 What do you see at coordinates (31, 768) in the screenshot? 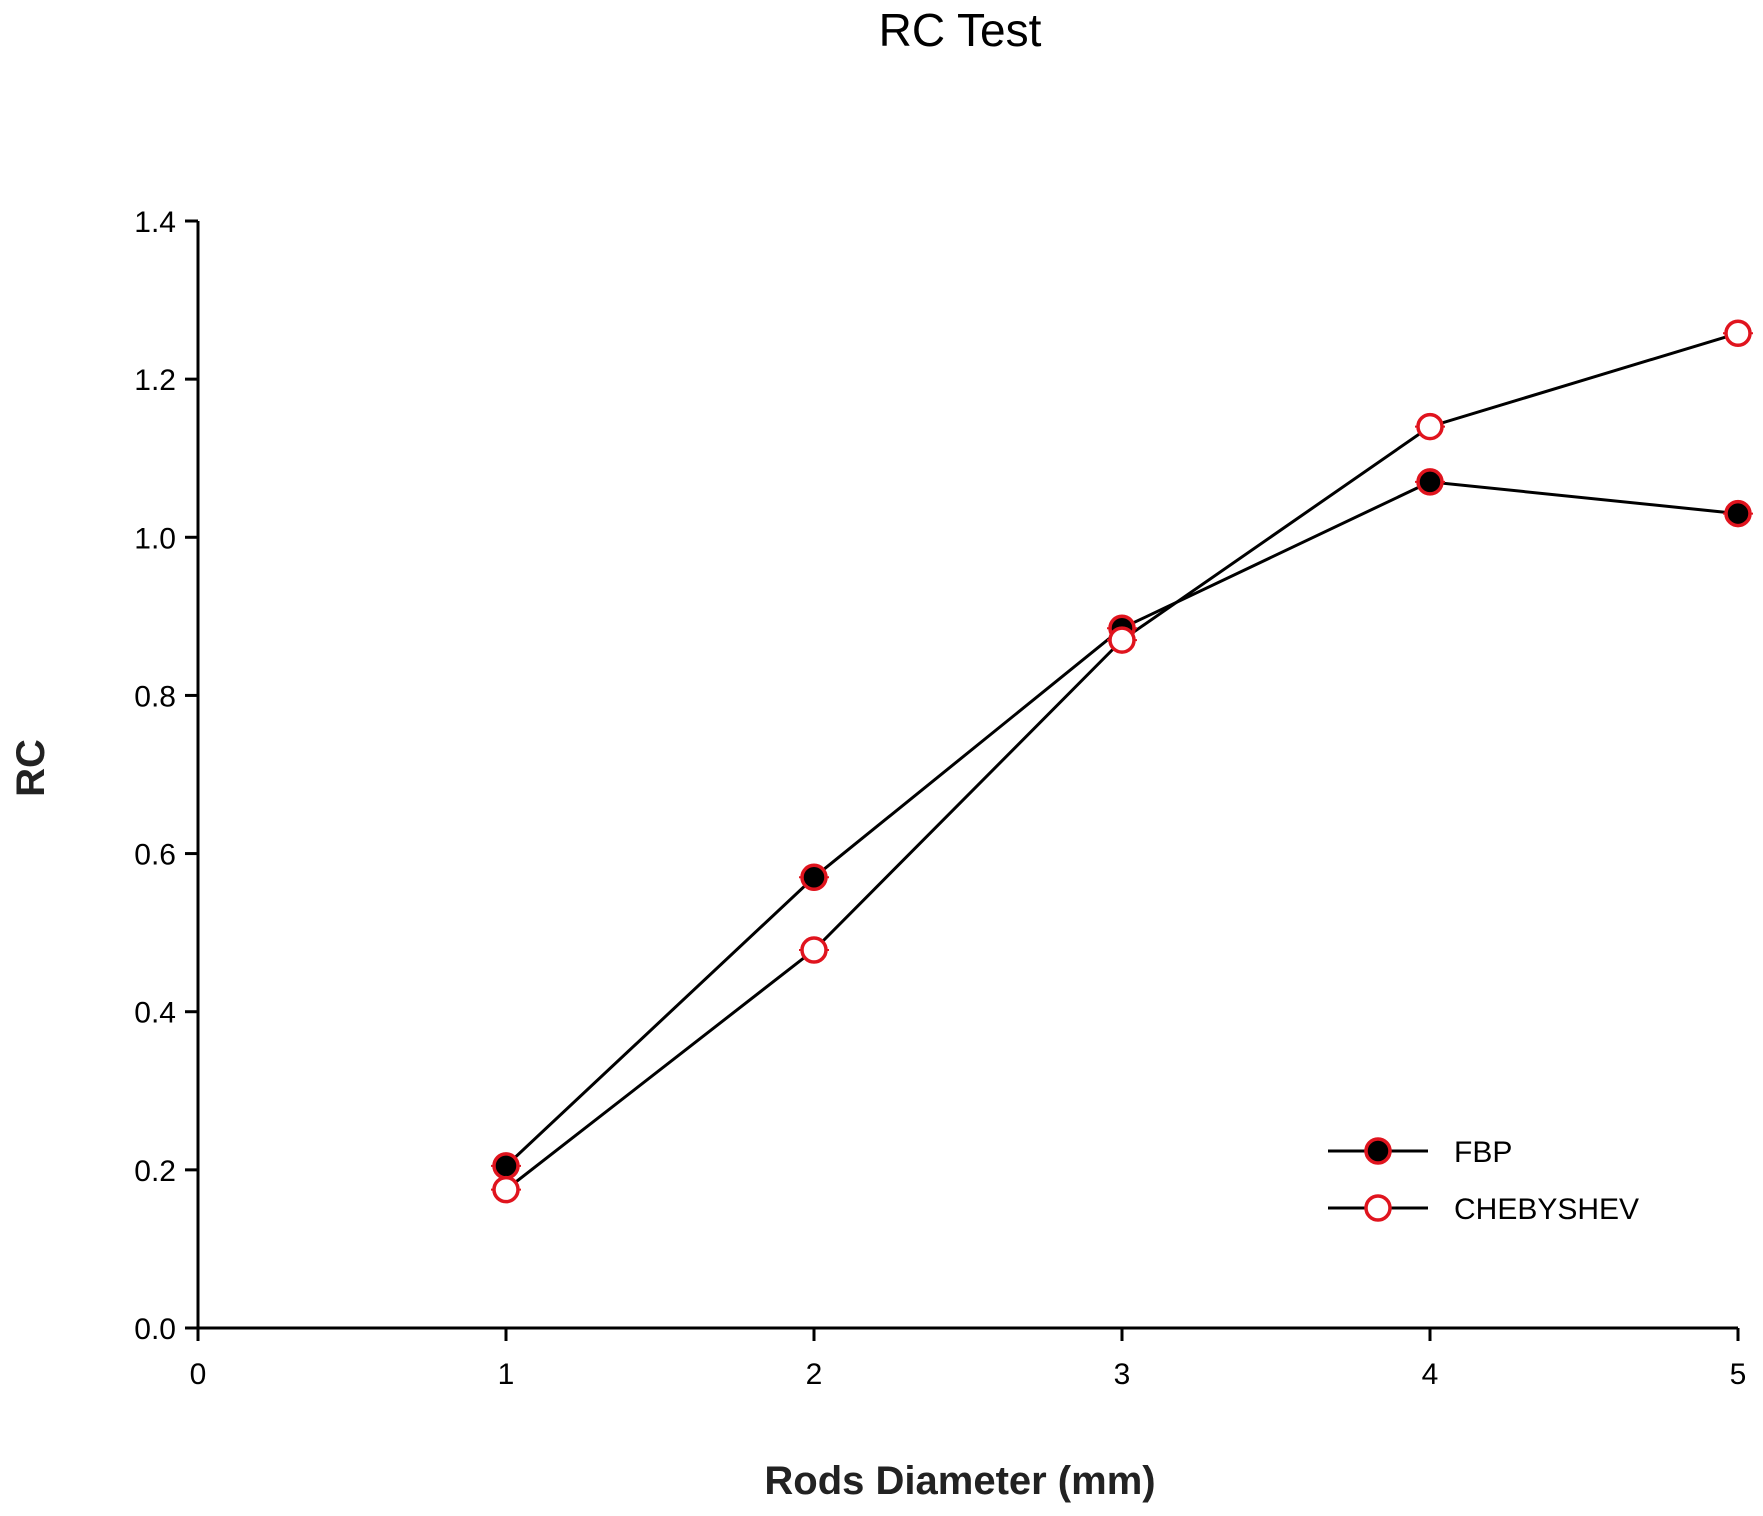
I see `y-axis-label: RC` at bounding box center [31, 768].